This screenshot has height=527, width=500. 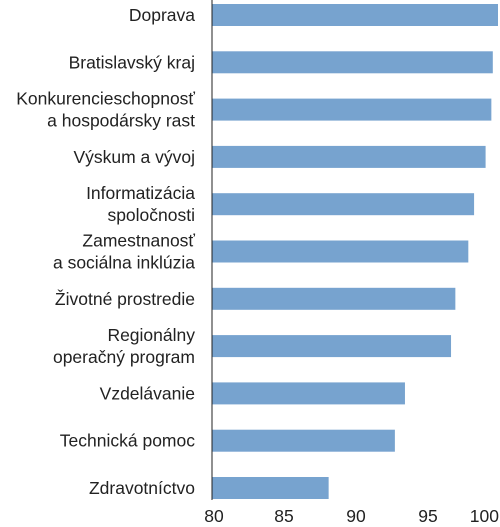 I want to click on category-label-line: Zdravotníctvo, so click(x=142, y=488).